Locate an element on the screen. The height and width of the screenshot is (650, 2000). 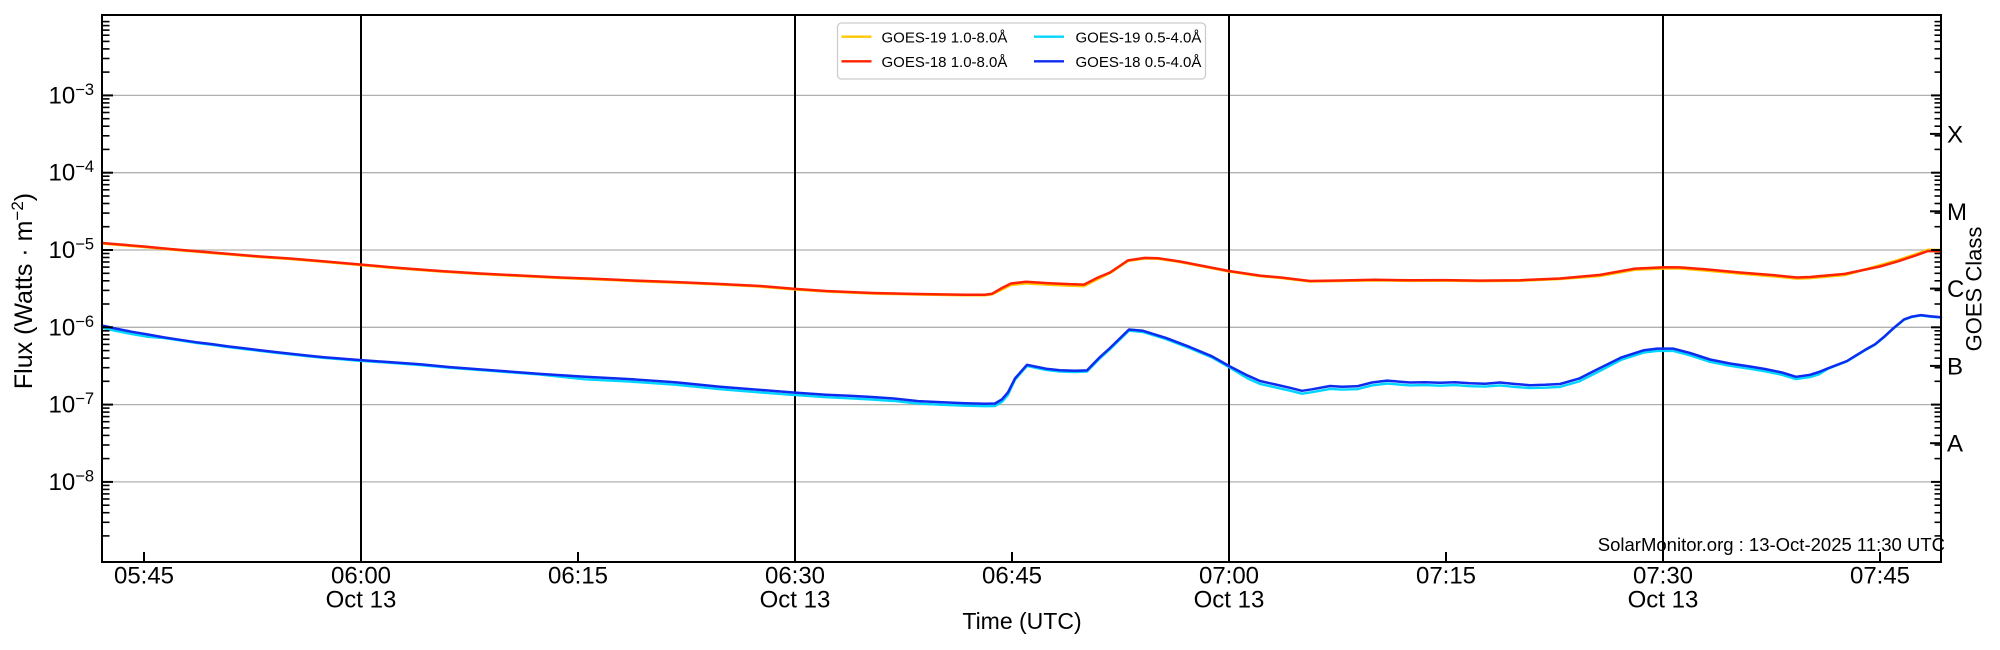
svg-text: 05:45 is located at coordinates (144, 576).